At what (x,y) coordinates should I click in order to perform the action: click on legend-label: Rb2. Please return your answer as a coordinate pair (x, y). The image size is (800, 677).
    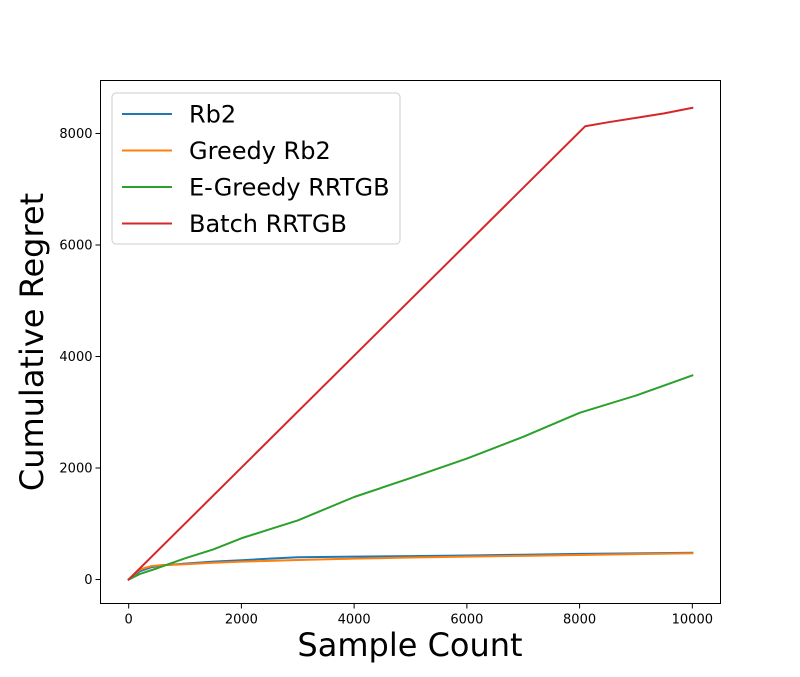
    Looking at the image, I should click on (212, 115).